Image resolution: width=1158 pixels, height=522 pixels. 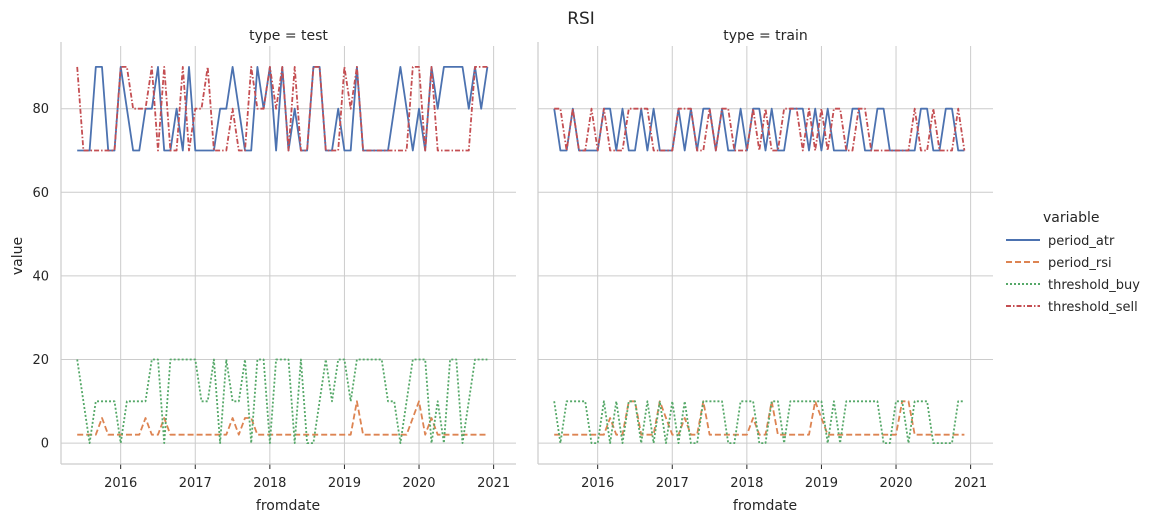 I want to click on legend-label-threshold-sell: threshold_sell, so click(x=1093, y=307).